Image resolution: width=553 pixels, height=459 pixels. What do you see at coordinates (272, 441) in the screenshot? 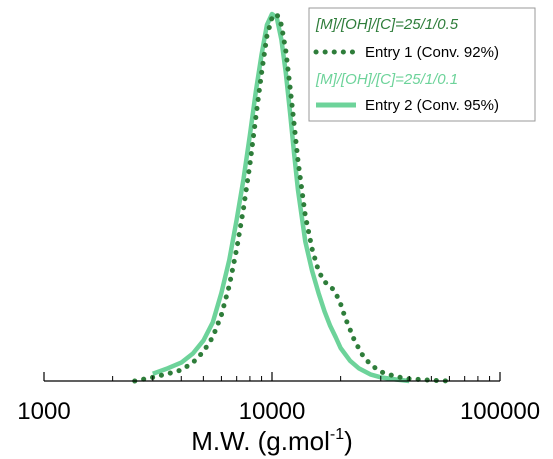
I see `x-axis-title: M.W. (g.mol-1)` at bounding box center [272, 441].